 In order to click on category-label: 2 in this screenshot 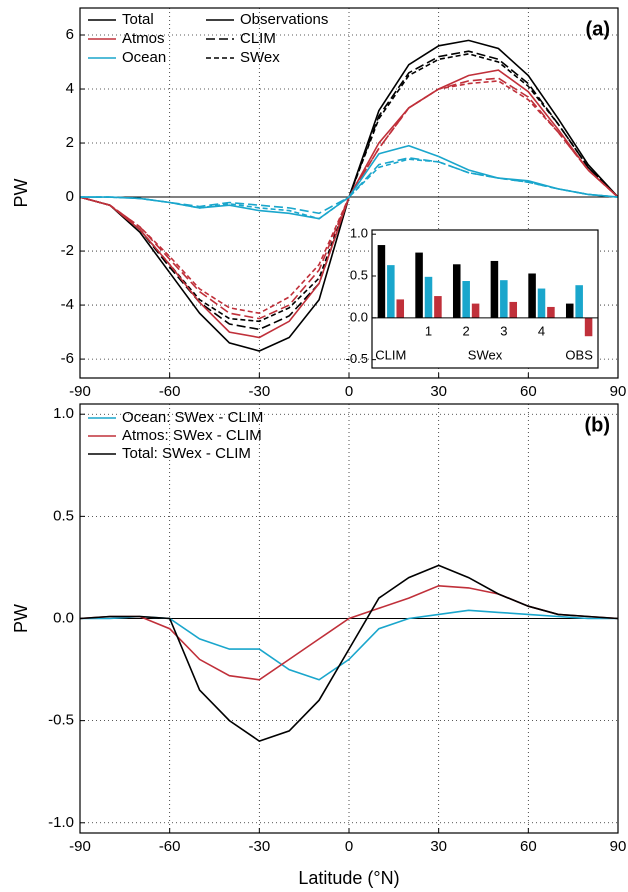, I will do `click(466, 330)`.